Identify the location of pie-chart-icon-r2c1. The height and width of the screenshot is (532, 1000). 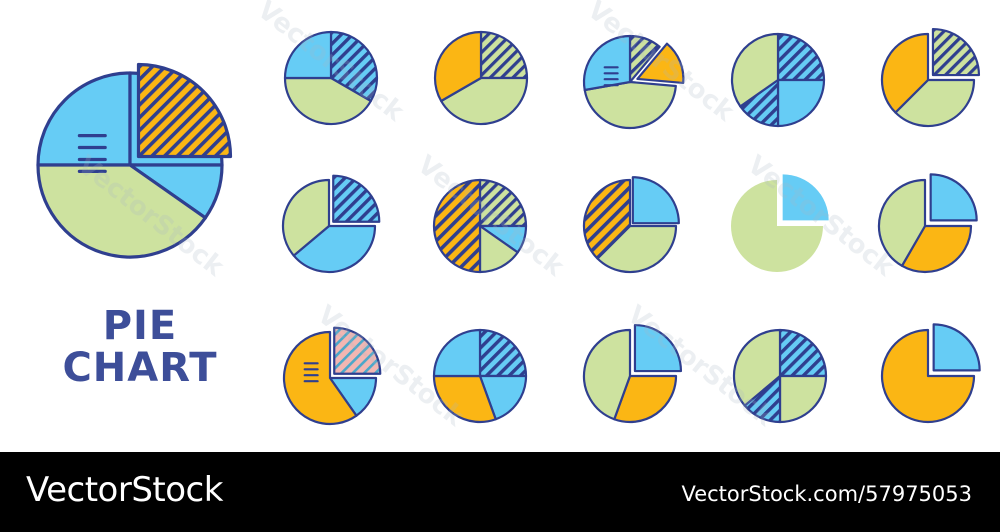
(331, 224).